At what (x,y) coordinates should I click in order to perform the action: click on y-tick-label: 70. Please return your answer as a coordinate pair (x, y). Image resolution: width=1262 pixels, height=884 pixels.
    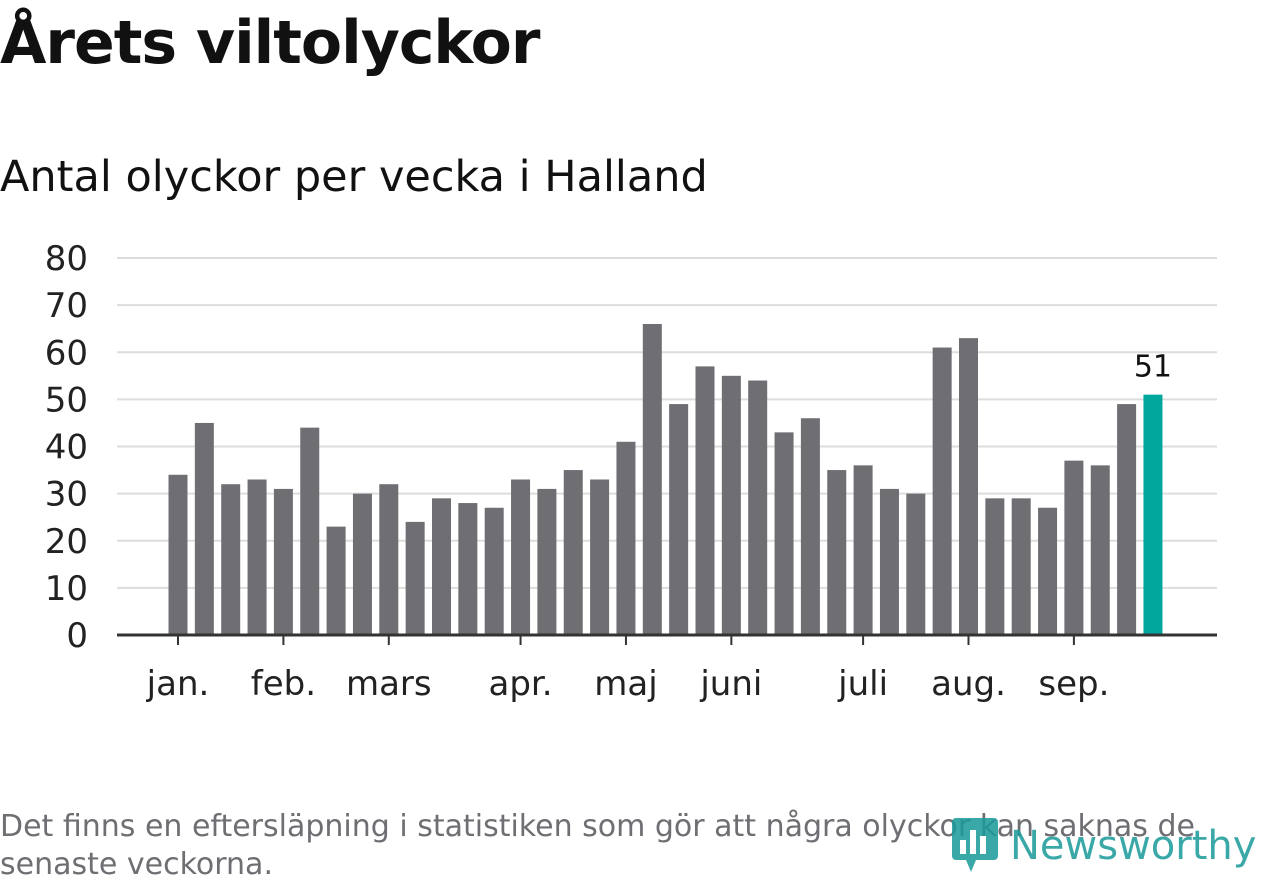
    Looking at the image, I should click on (66, 306).